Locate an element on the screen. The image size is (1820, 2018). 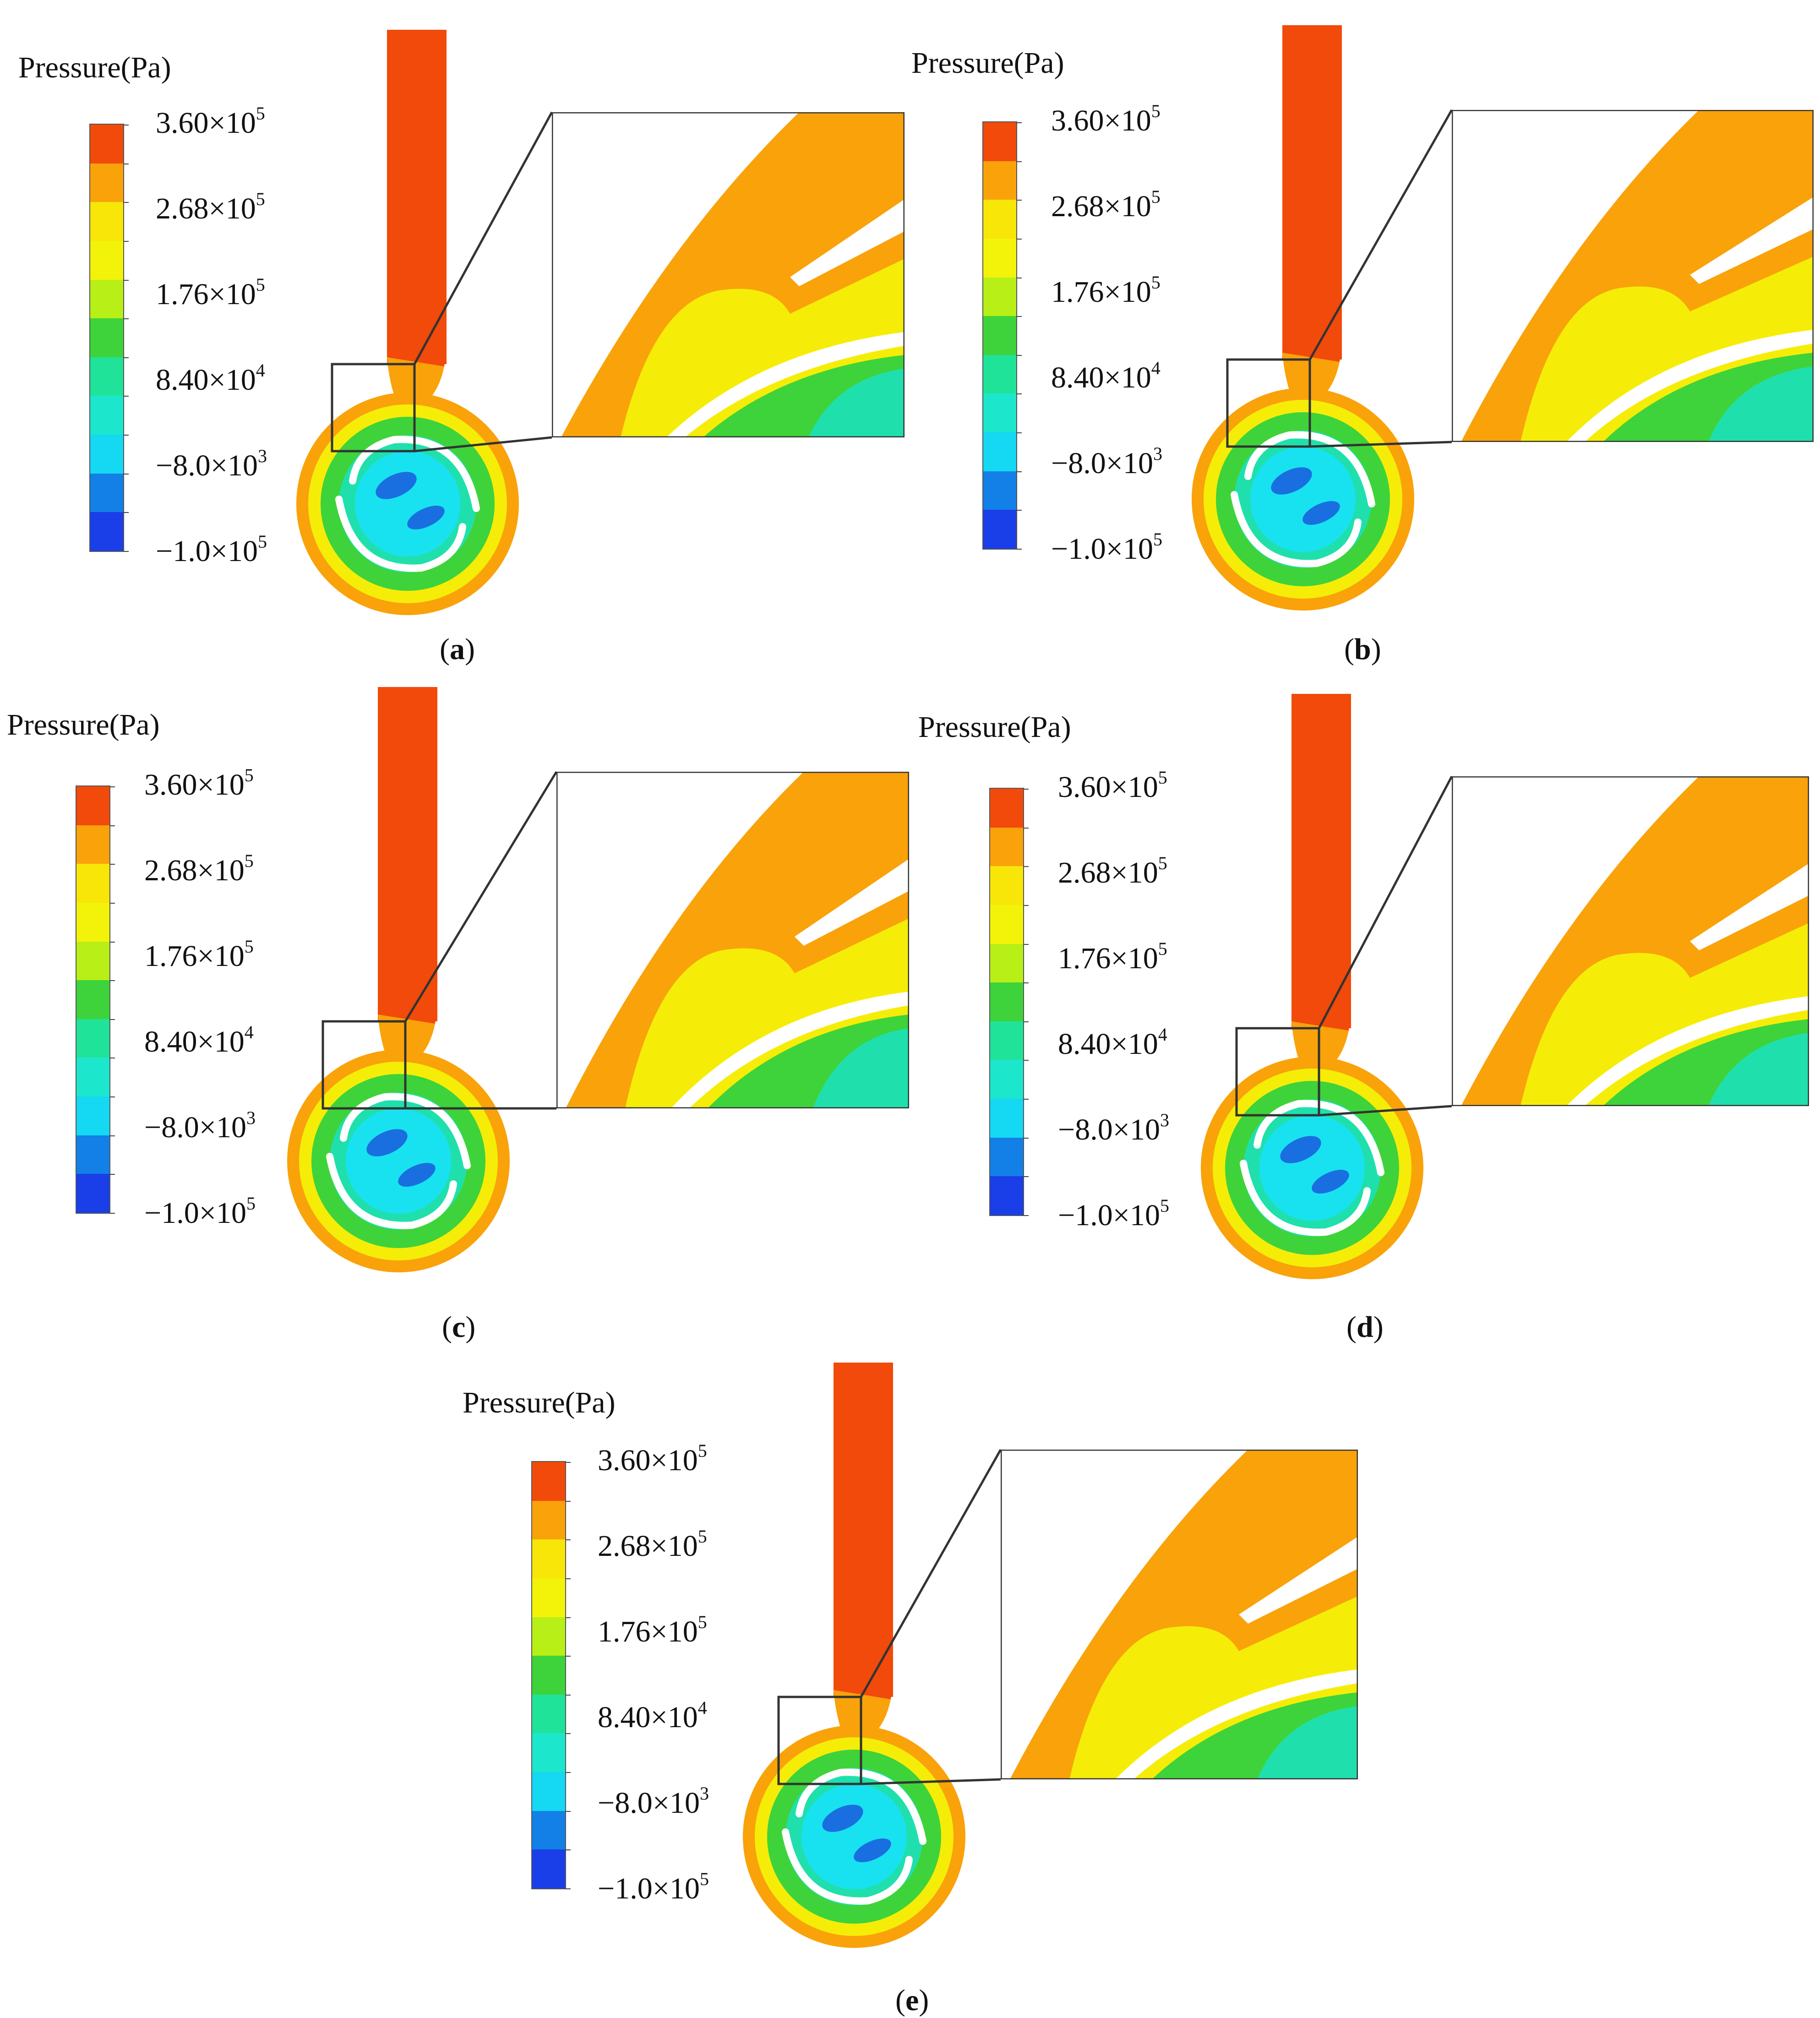
zoom-tongue is located at coordinates (852, 903).